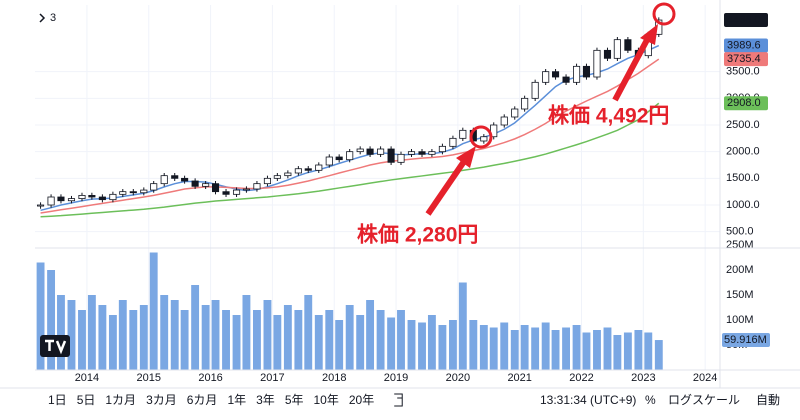 The image size is (800, 420). I want to click on price-tag-label: 2908.0, so click(744, 103).